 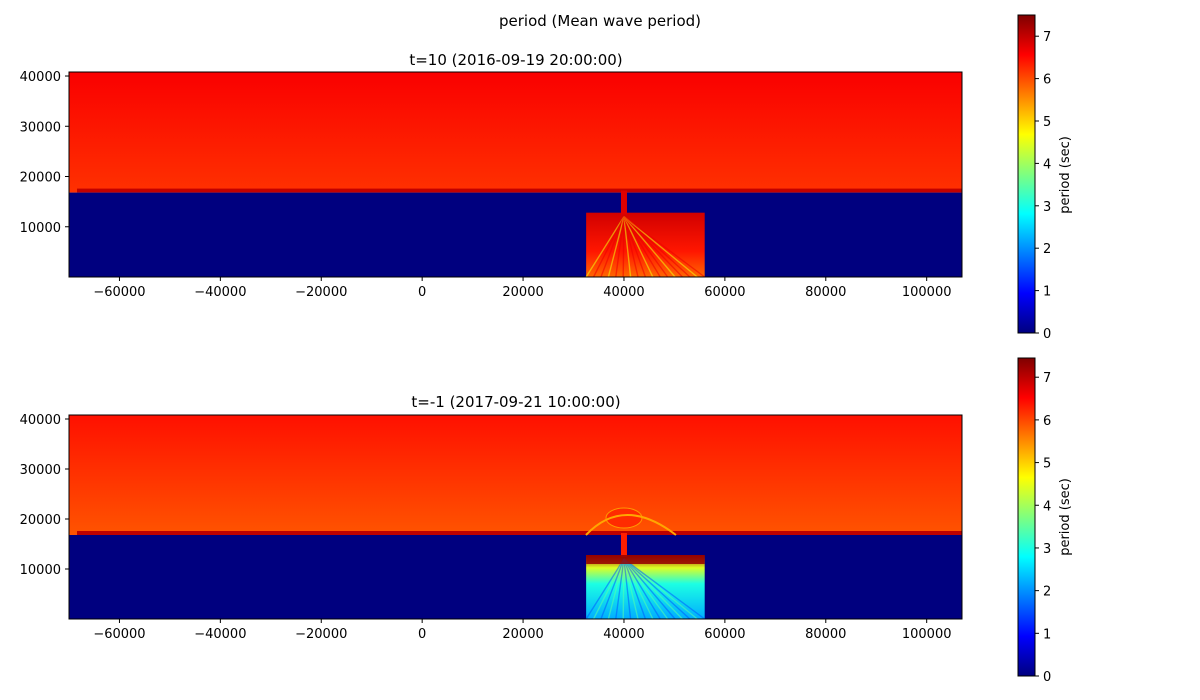 What do you see at coordinates (600, 21) in the screenshot?
I see `figure-suptitle: period (Mean wave period)` at bounding box center [600, 21].